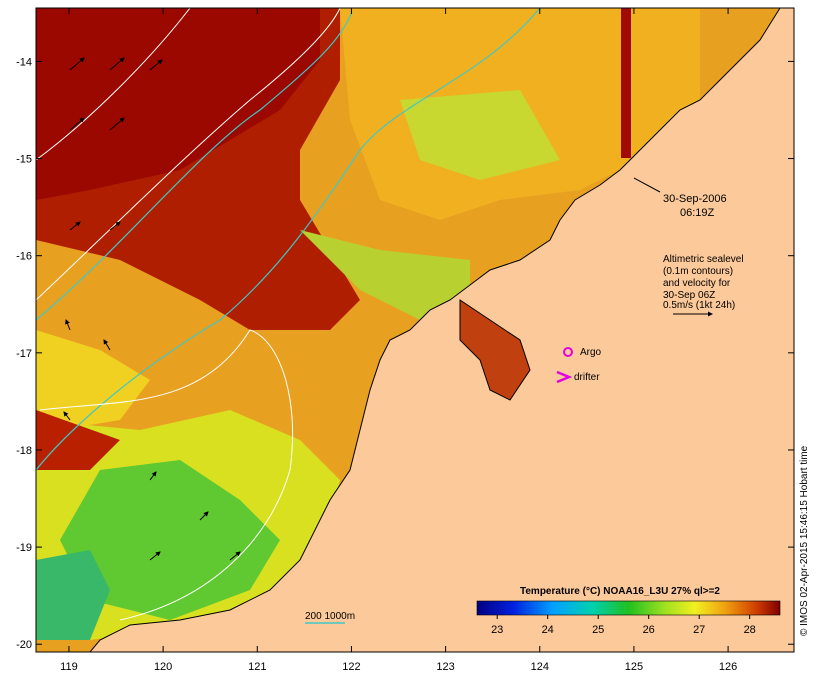 Image resolution: width=820 pixels, height=680 pixels. What do you see at coordinates (170, 540) in the screenshot?
I see `green-sst-region` at bounding box center [170, 540].